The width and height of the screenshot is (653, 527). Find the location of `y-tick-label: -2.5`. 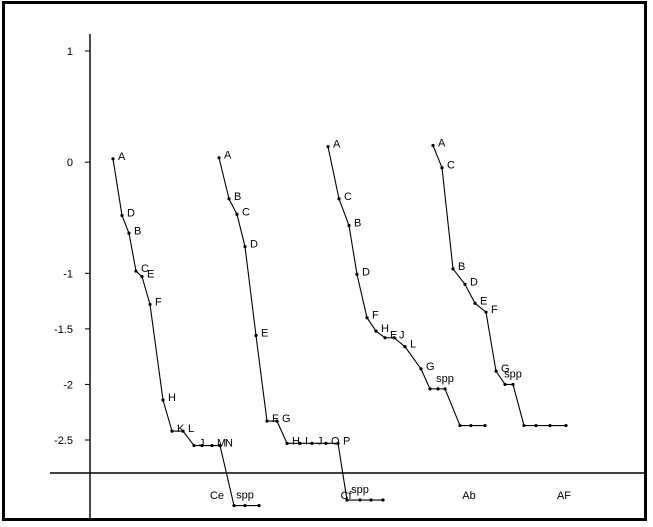

y-tick-label: -2.5 is located at coordinates (63, 441).